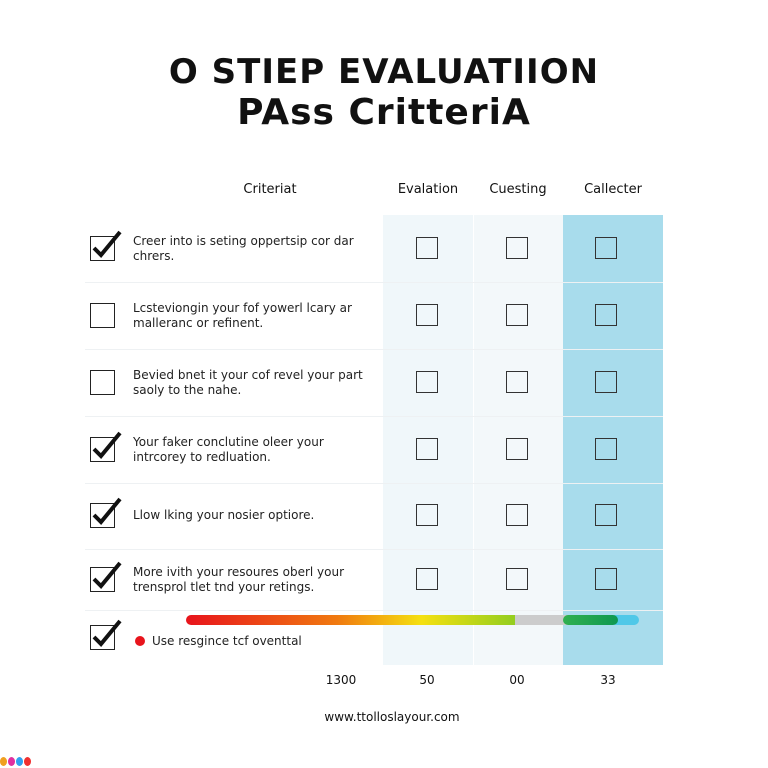 Image resolution: width=768 pixels, height=768 pixels. What do you see at coordinates (384, 112) in the screenshot?
I see `title-line-2: PAss CritteriA` at bounding box center [384, 112].